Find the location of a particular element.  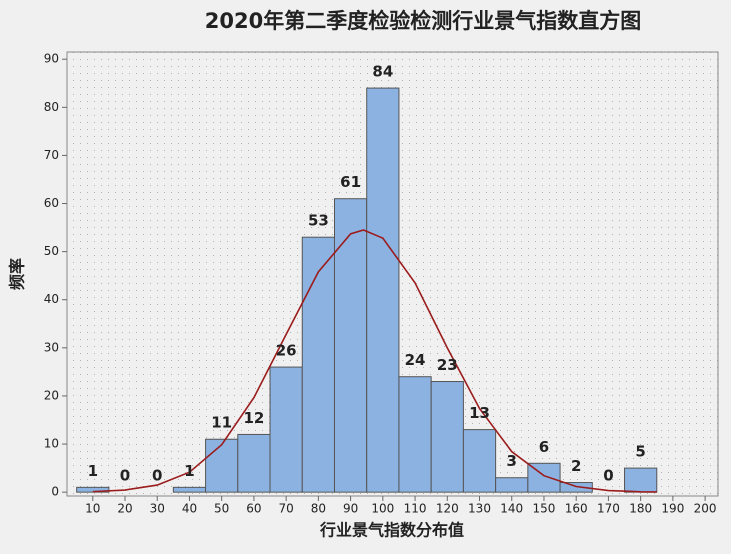

value-label: 26 is located at coordinates (286, 351).